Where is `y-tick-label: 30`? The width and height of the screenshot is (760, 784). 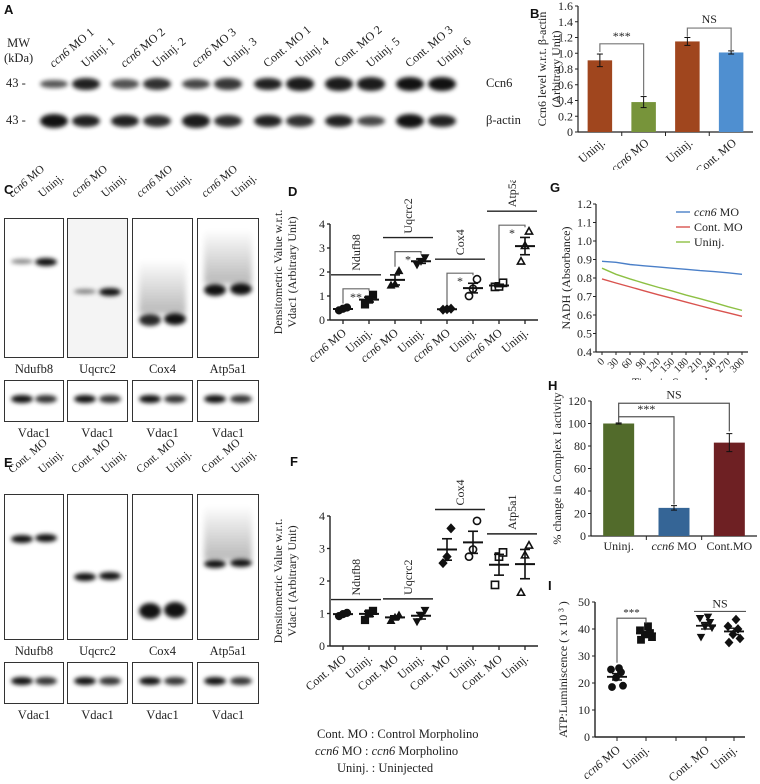
y-tick-label: 30 is located at coordinates (584, 656).